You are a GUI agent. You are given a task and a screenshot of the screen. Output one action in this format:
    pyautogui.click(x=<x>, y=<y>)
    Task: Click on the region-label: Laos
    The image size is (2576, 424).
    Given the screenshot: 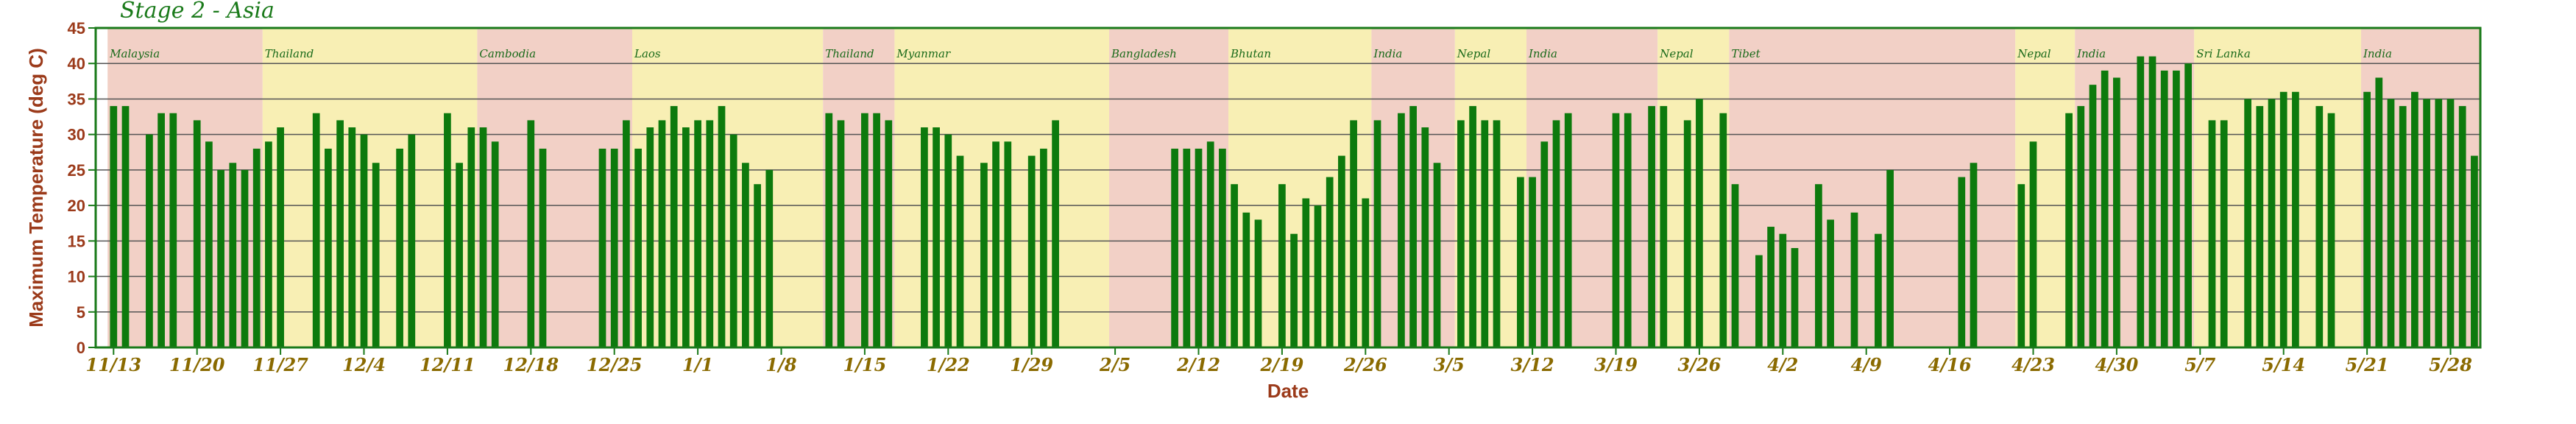 What is the action you would take?
    pyautogui.click(x=647, y=53)
    